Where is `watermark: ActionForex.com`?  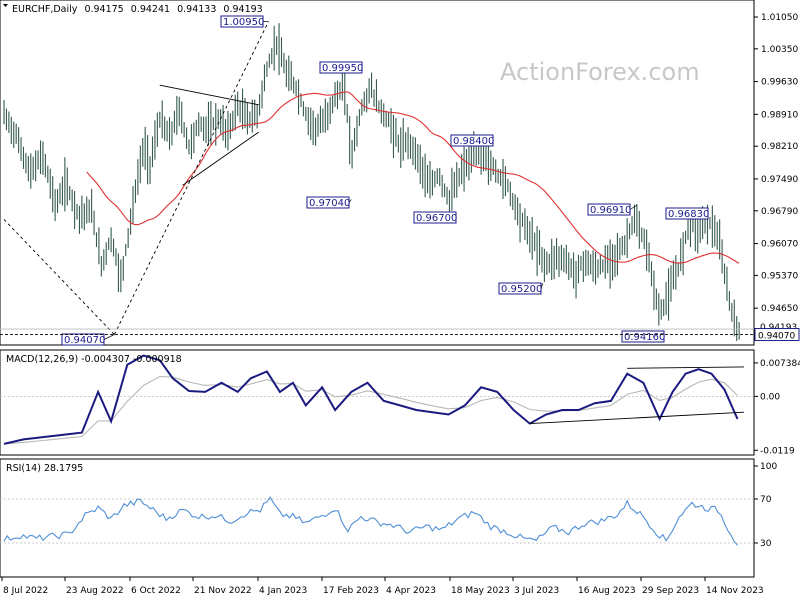 watermark: ActionForex.com is located at coordinates (600, 72).